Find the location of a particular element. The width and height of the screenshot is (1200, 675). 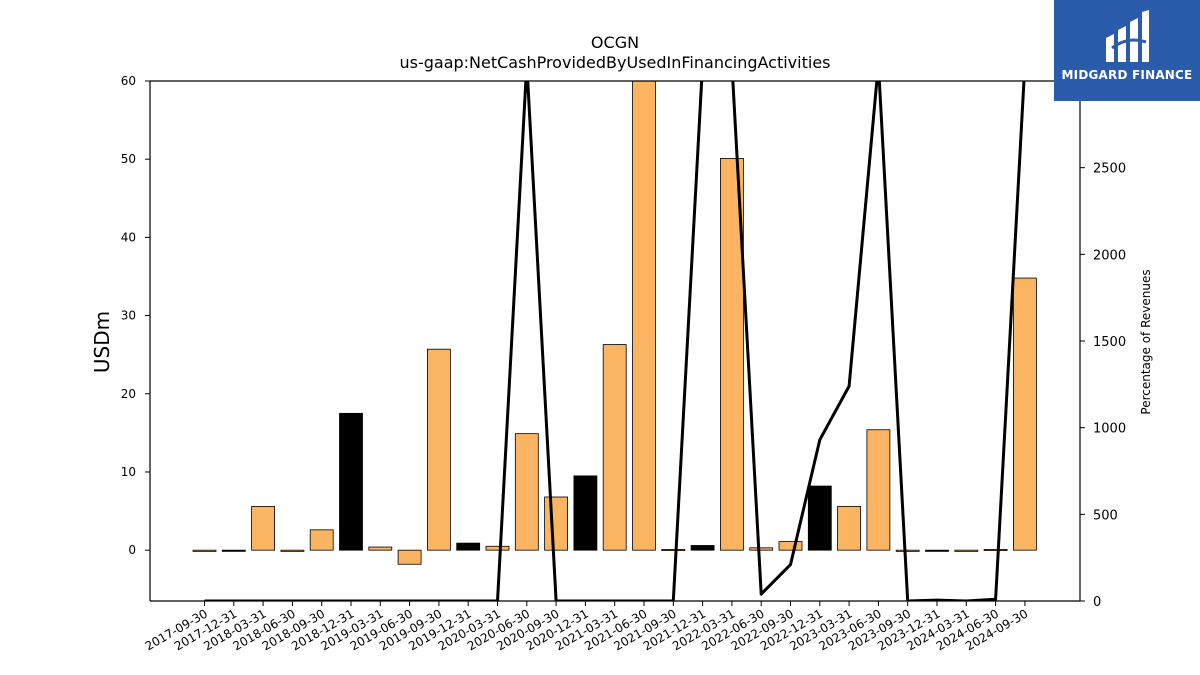

y2-axis-label: Percentage of Revenues is located at coordinates (1146, 341).